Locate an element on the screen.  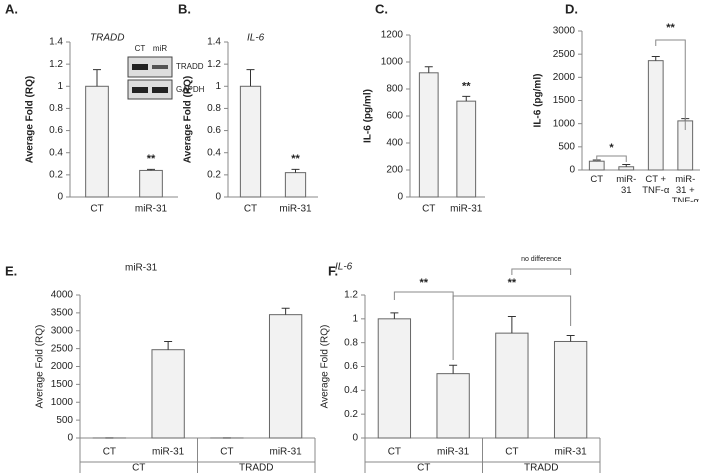
panel-label: C. is located at coordinates (381, 8).